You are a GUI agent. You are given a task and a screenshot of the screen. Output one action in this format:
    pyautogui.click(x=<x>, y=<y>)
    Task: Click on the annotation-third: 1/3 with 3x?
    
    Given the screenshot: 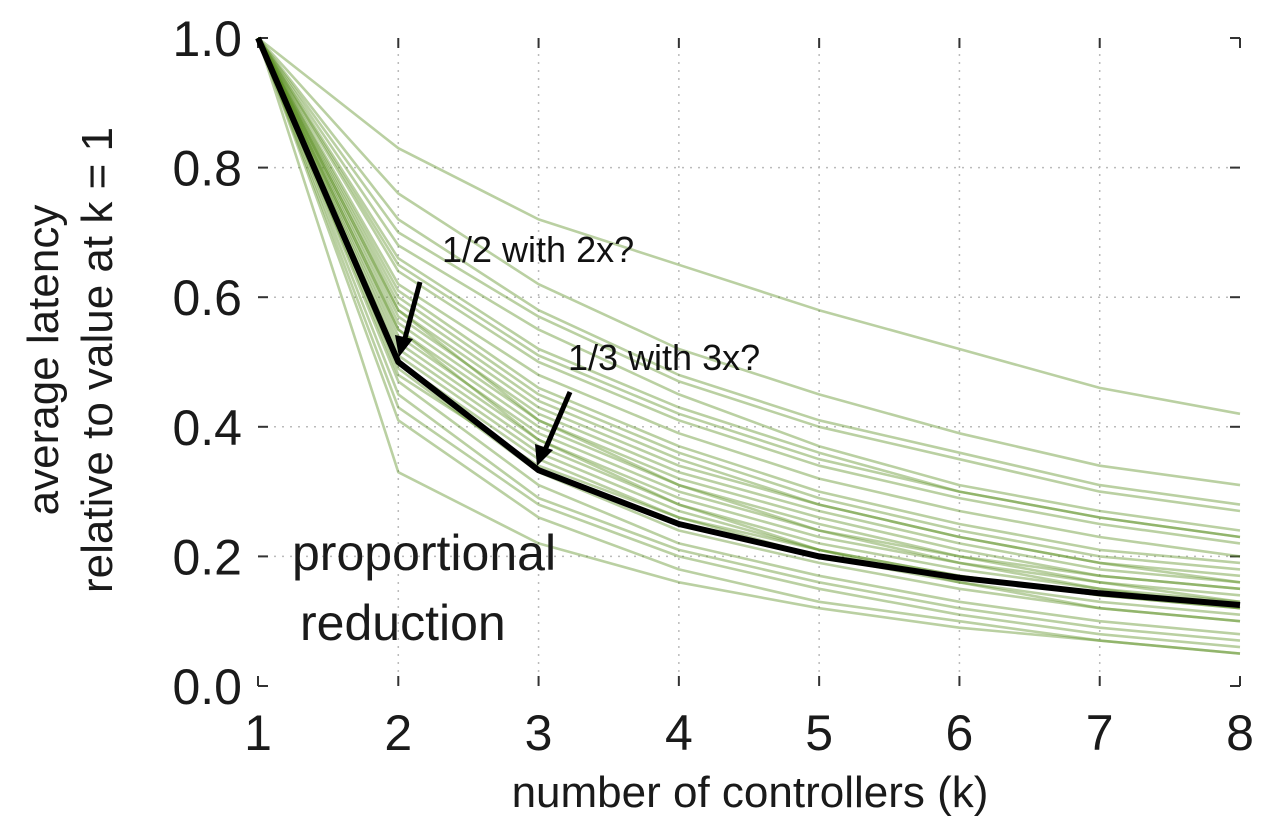 What is the action you would take?
    pyautogui.click(x=664, y=357)
    